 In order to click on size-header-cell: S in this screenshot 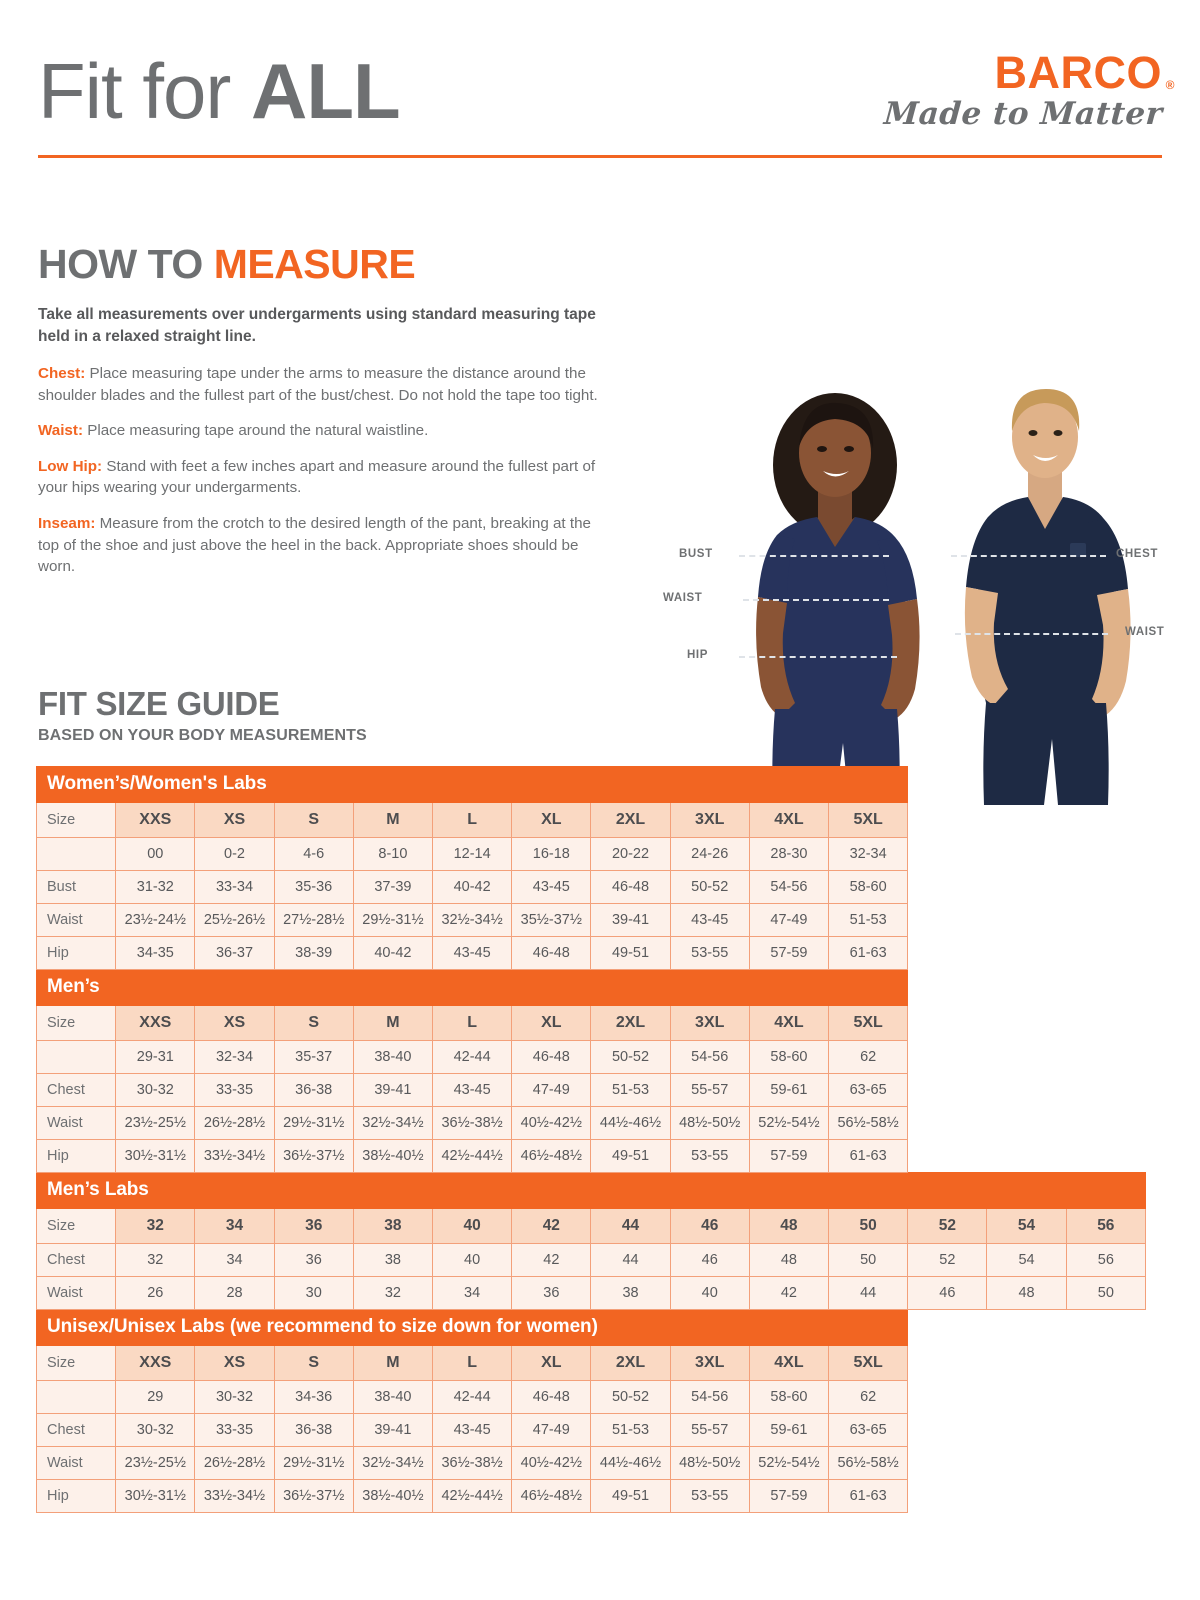, I will do `click(313, 1023)`.